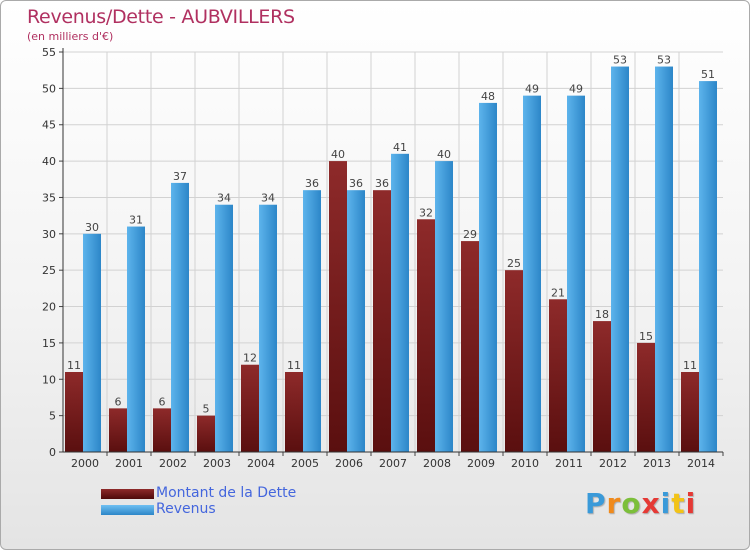 The width and height of the screenshot is (750, 550). Describe the element at coordinates (180, 176) in the screenshot. I see `data-label-revenue: 37` at that location.